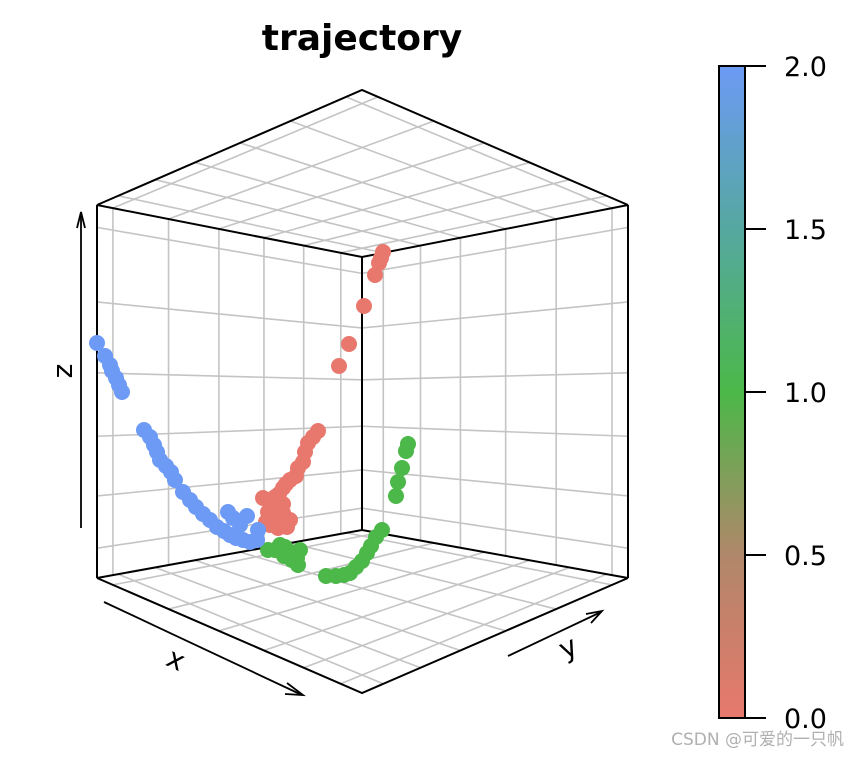 This screenshot has height=758, width=860. What do you see at coordinates (732, 392) in the screenshot?
I see `colorbar-gradient` at bounding box center [732, 392].